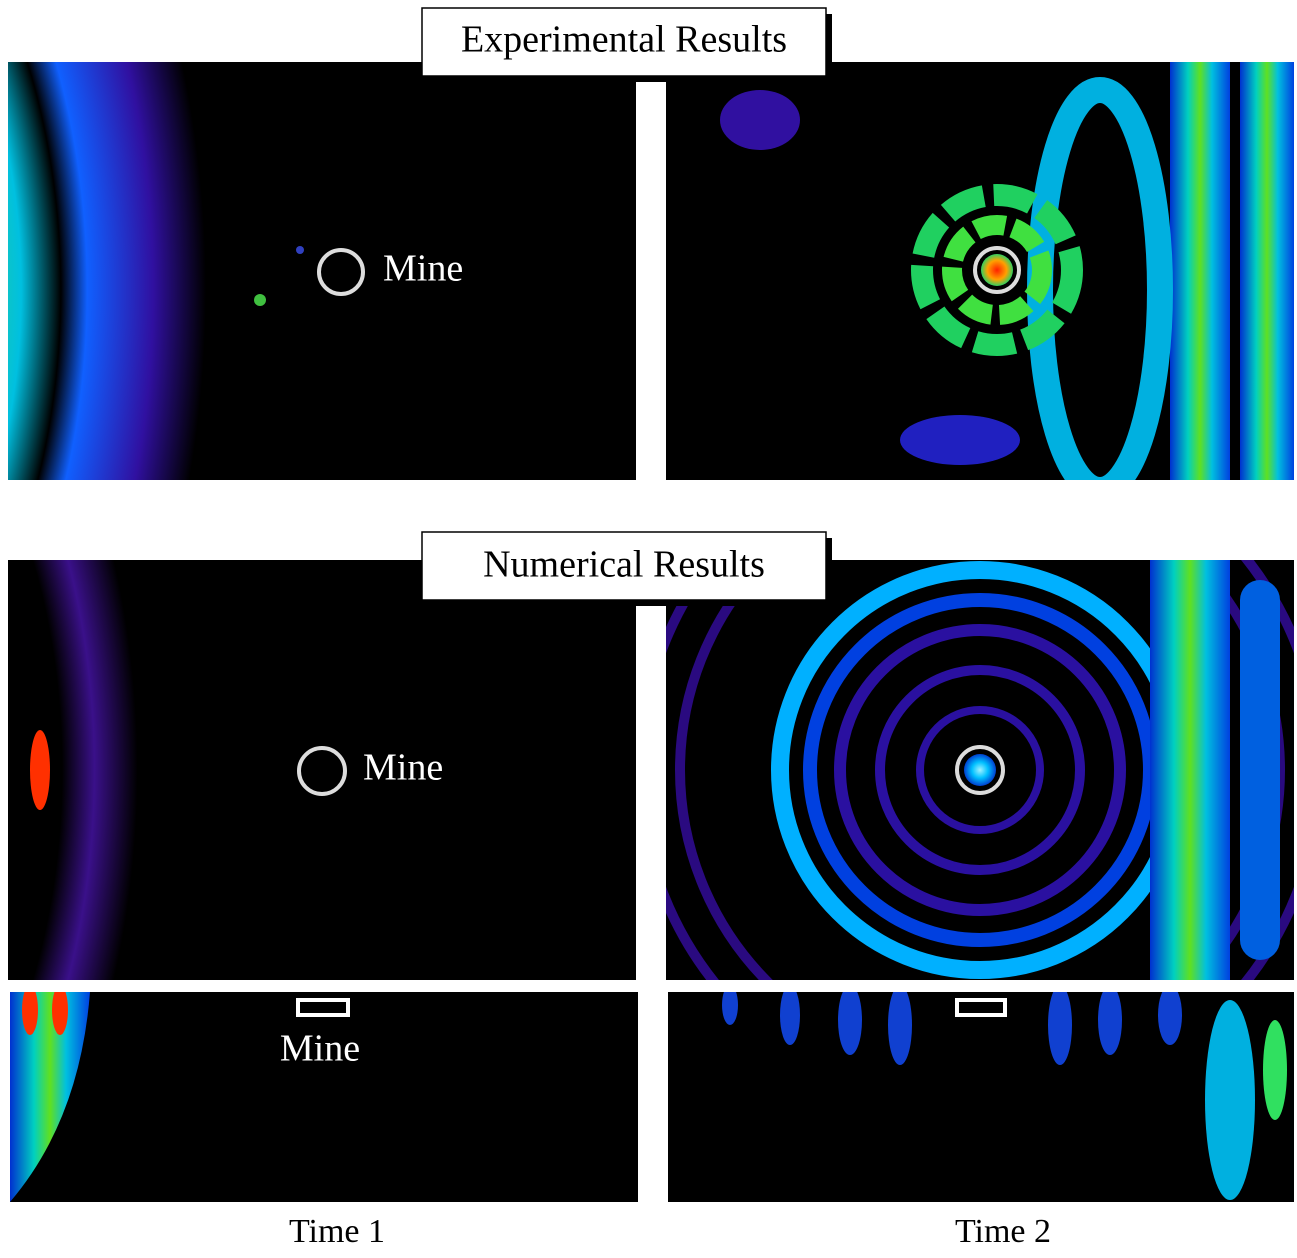  I want to click on time-label: Time 1, so click(337, 1231).